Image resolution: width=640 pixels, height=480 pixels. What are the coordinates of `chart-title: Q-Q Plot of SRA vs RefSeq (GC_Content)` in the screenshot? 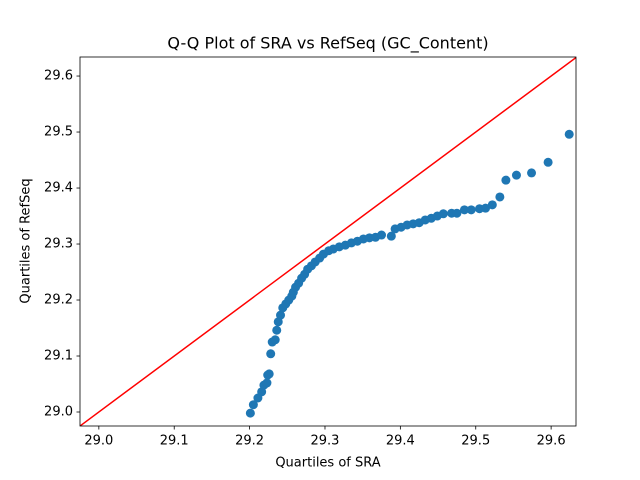 It's located at (327, 44).